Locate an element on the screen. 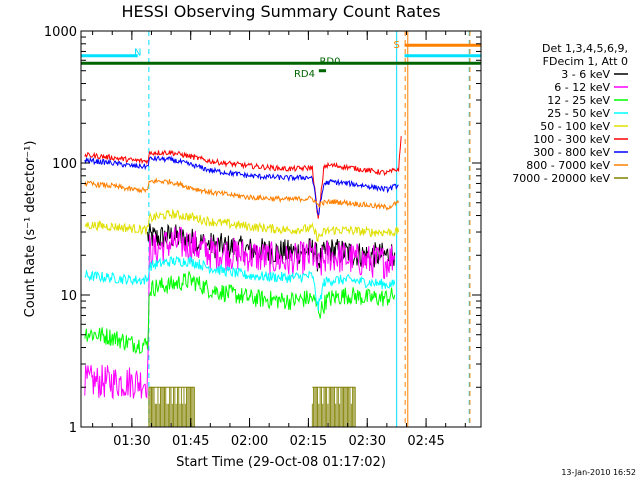 Image resolution: width=640 pixels, height=480 pixels. x-tick-label: 02:15 is located at coordinates (308, 441).